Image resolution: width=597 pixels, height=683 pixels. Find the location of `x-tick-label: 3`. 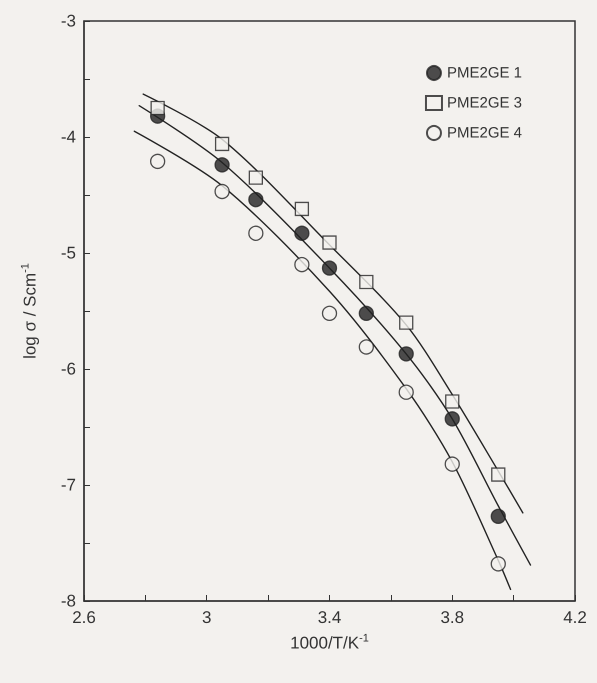

x-tick-label: 3 is located at coordinates (207, 617).